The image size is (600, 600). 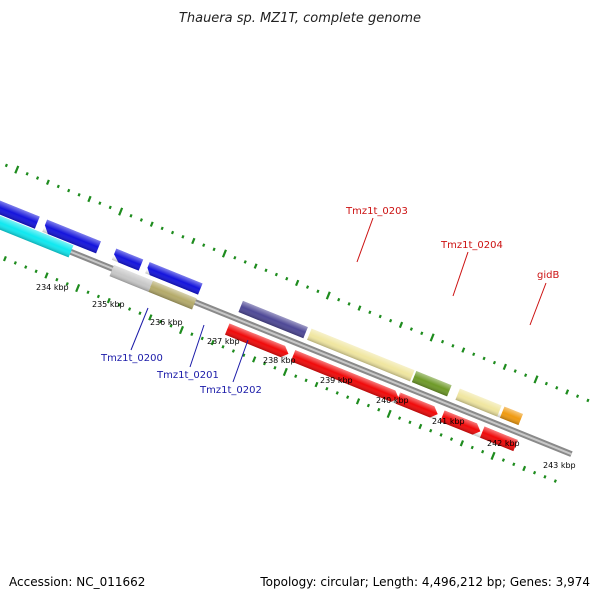 What do you see at coordinates (300, 18) in the screenshot?
I see `map-title: Thauera sp. MZ1T, complete genome` at bounding box center [300, 18].